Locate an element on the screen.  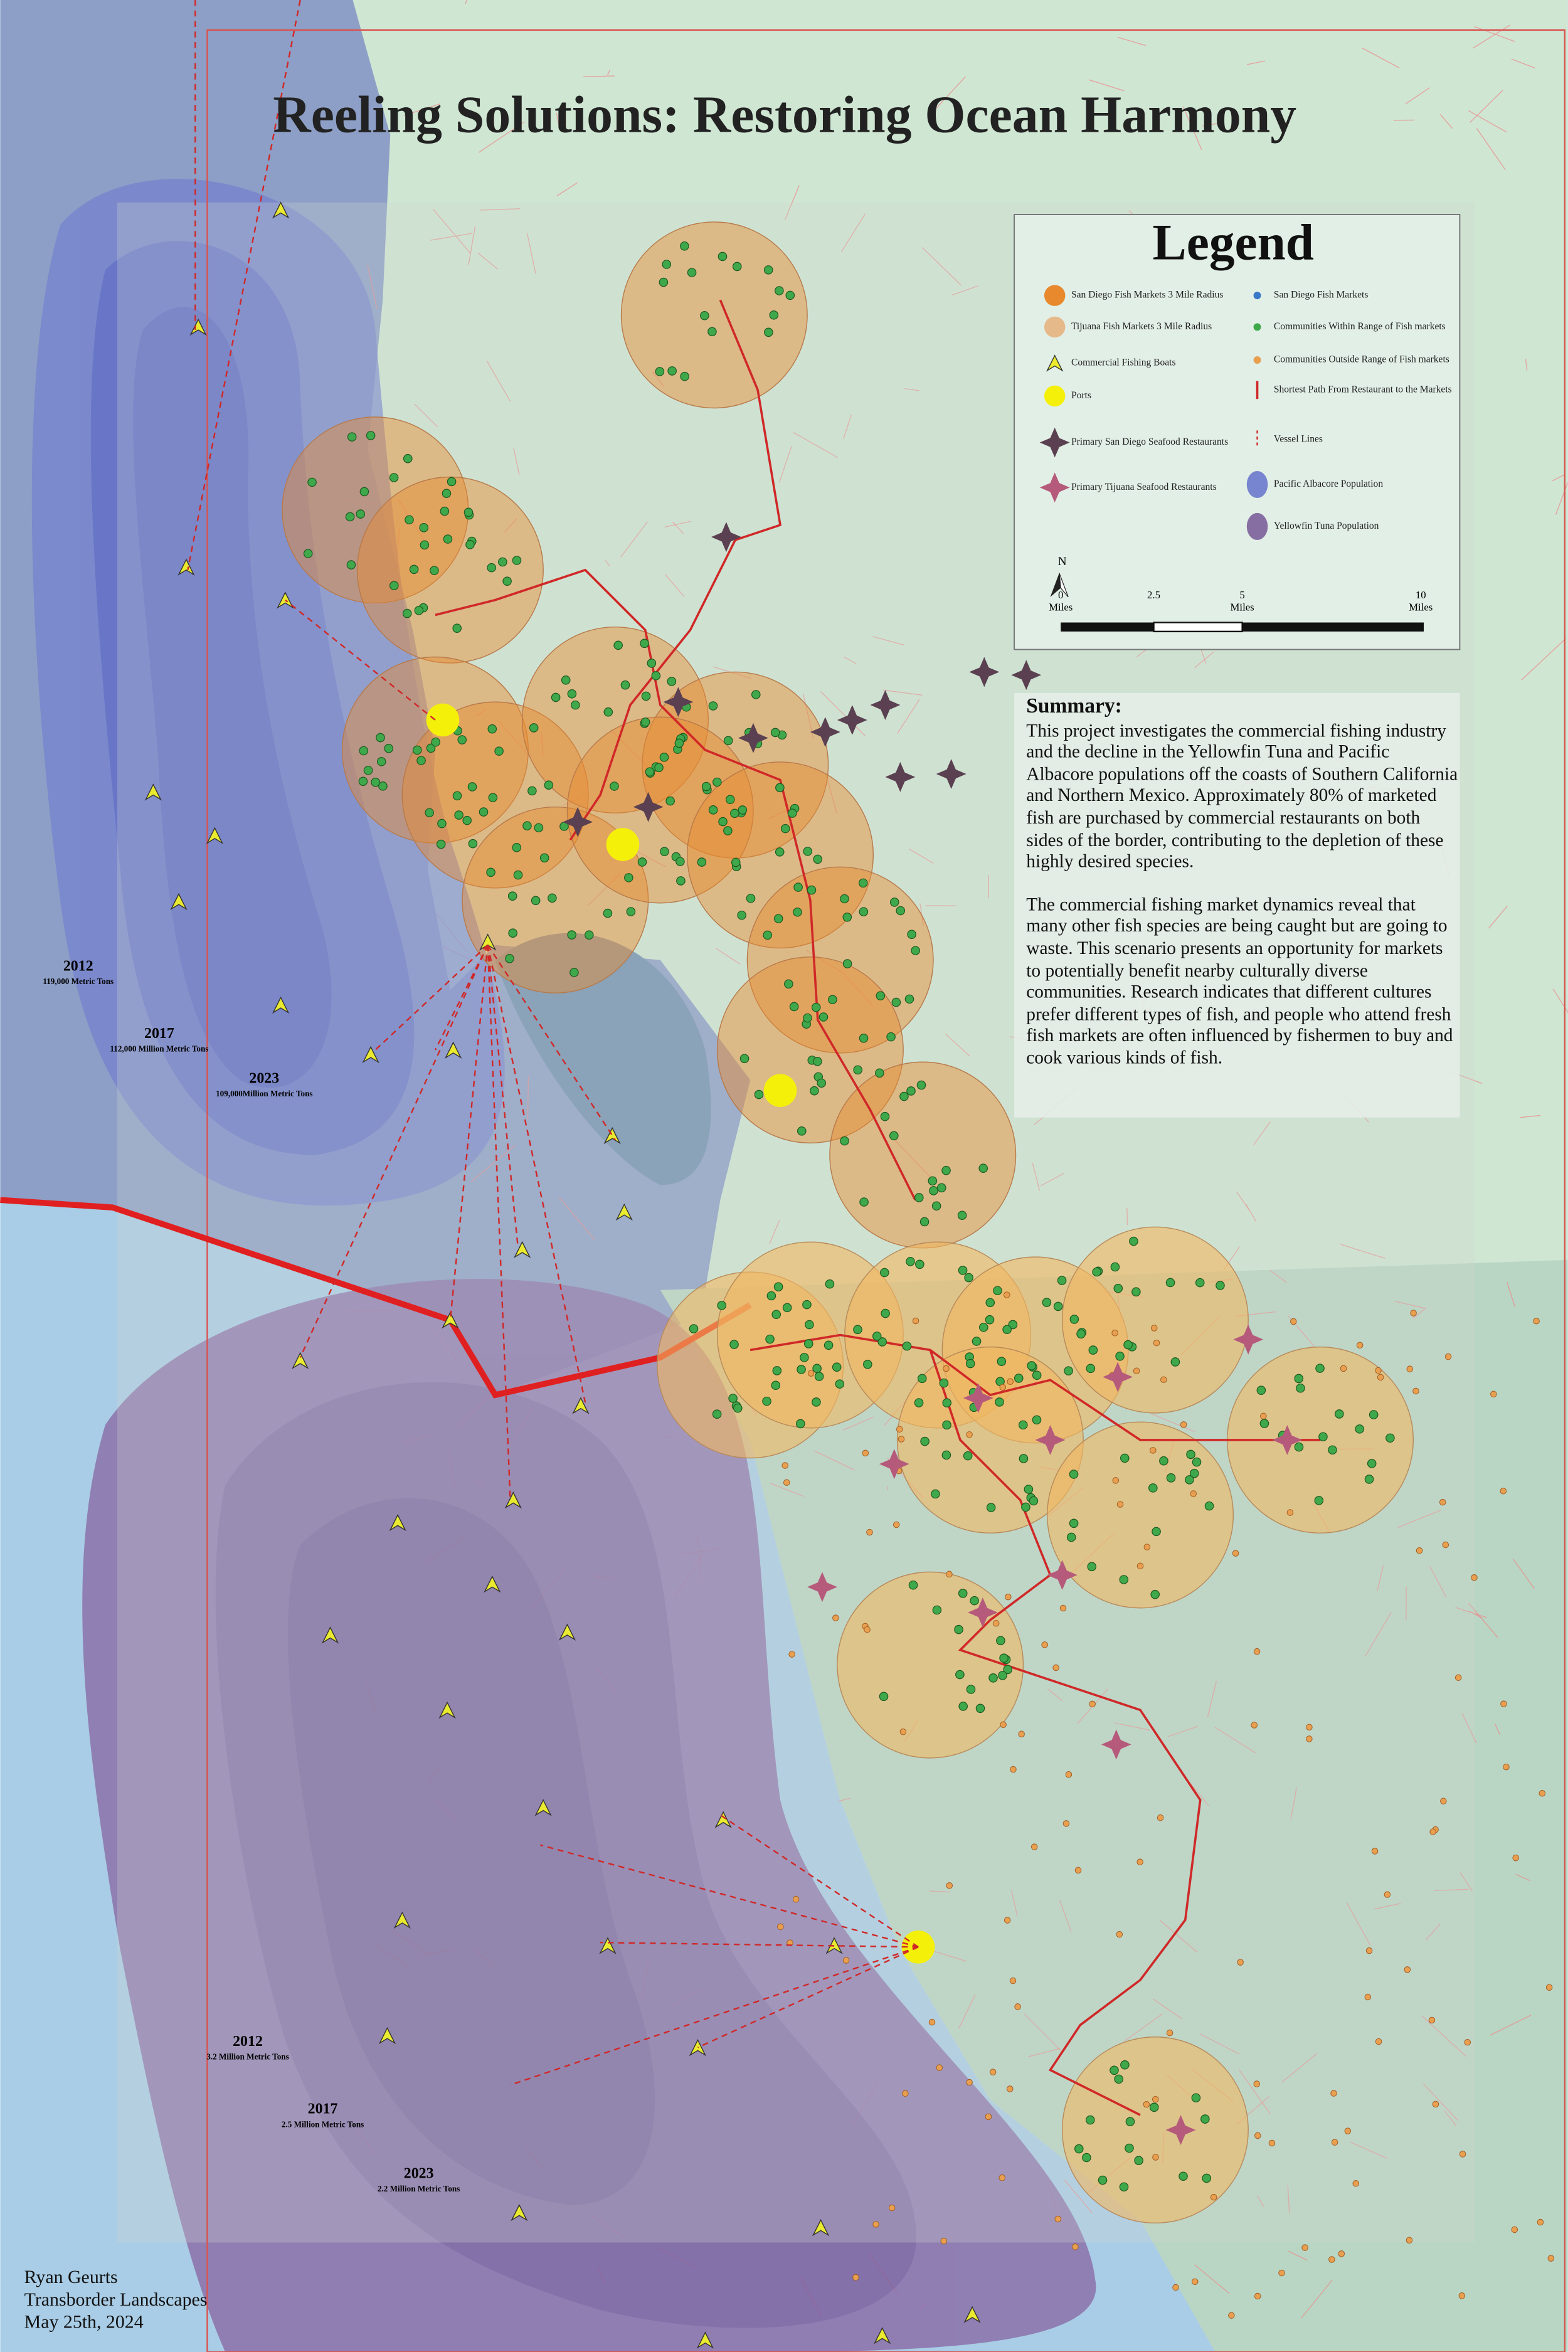
legend-label: Primary Tijuana Seafood Restaurants is located at coordinates (1144, 487).